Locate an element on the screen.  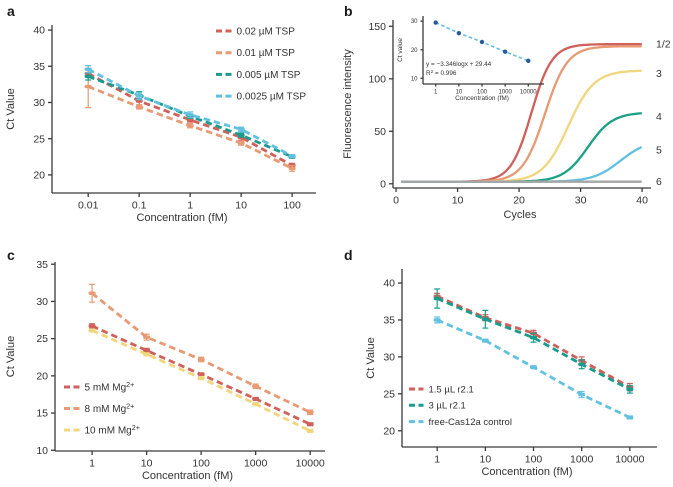
panel-b-letter: b is located at coordinates (348, 11).